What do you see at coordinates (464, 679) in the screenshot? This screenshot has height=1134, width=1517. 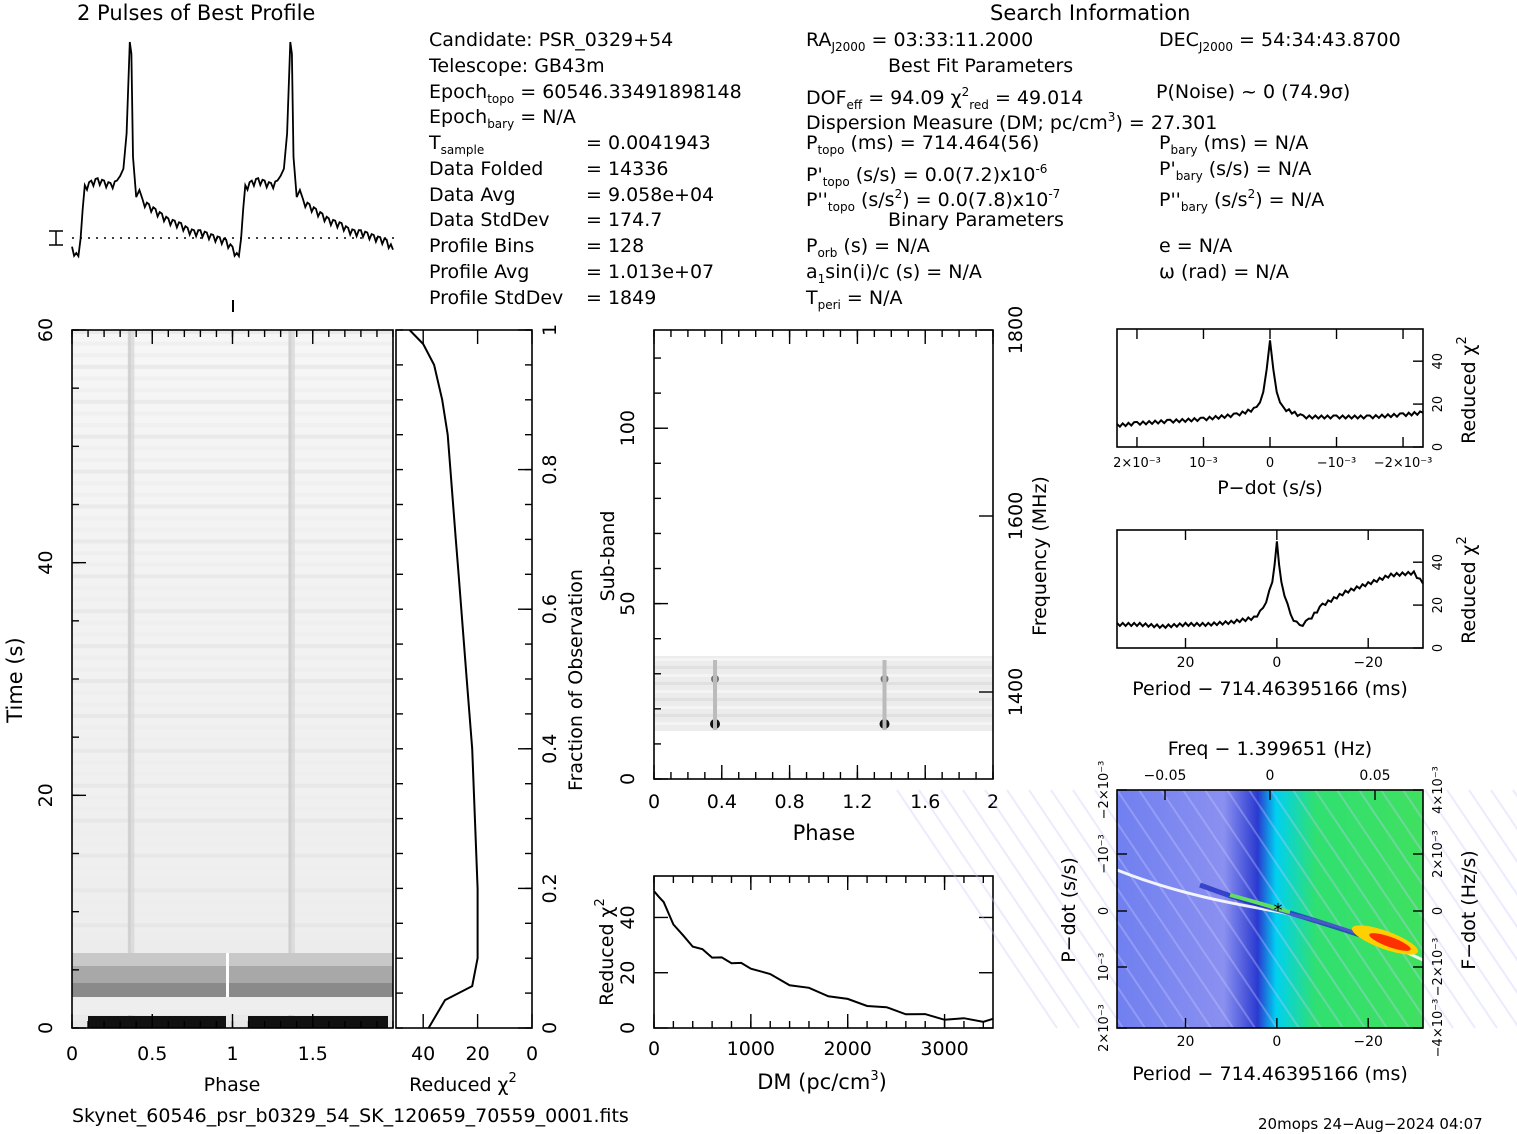 I see `chi-fraction-frame` at bounding box center [464, 679].